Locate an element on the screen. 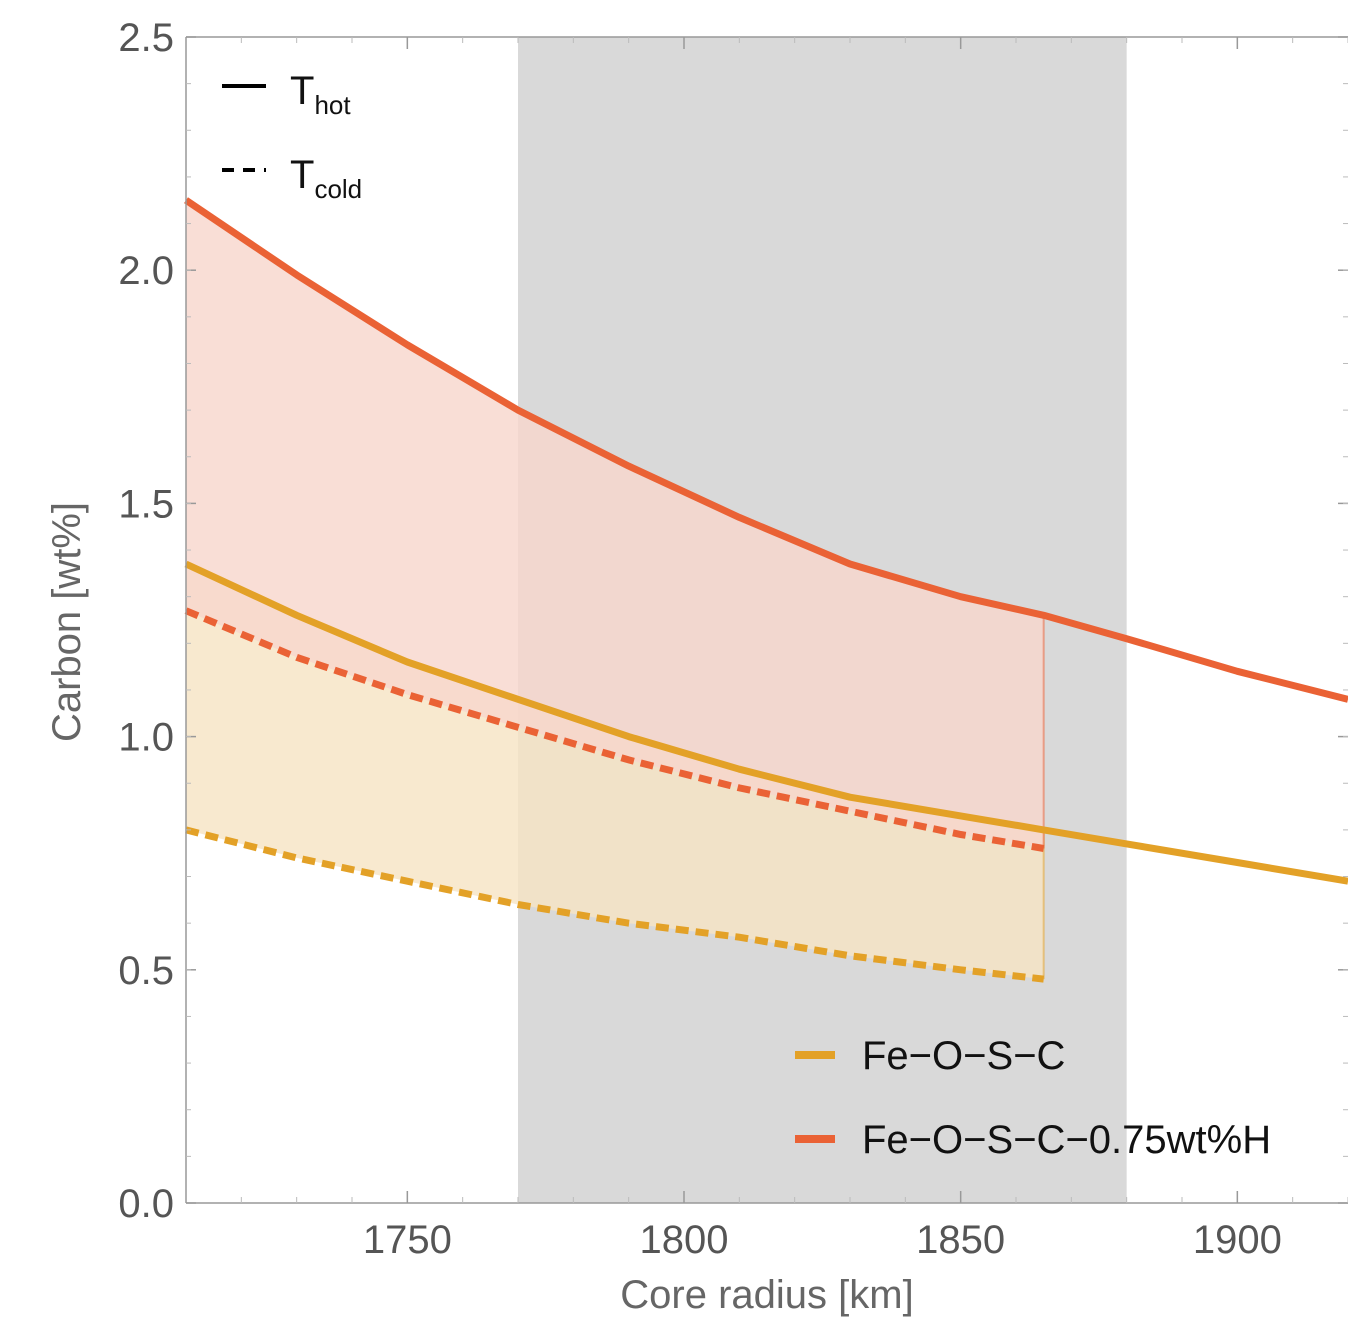 The width and height of the screenshot is (1348, 1326). y-tick-label: 1.0 is located at coordinates (146, 738).